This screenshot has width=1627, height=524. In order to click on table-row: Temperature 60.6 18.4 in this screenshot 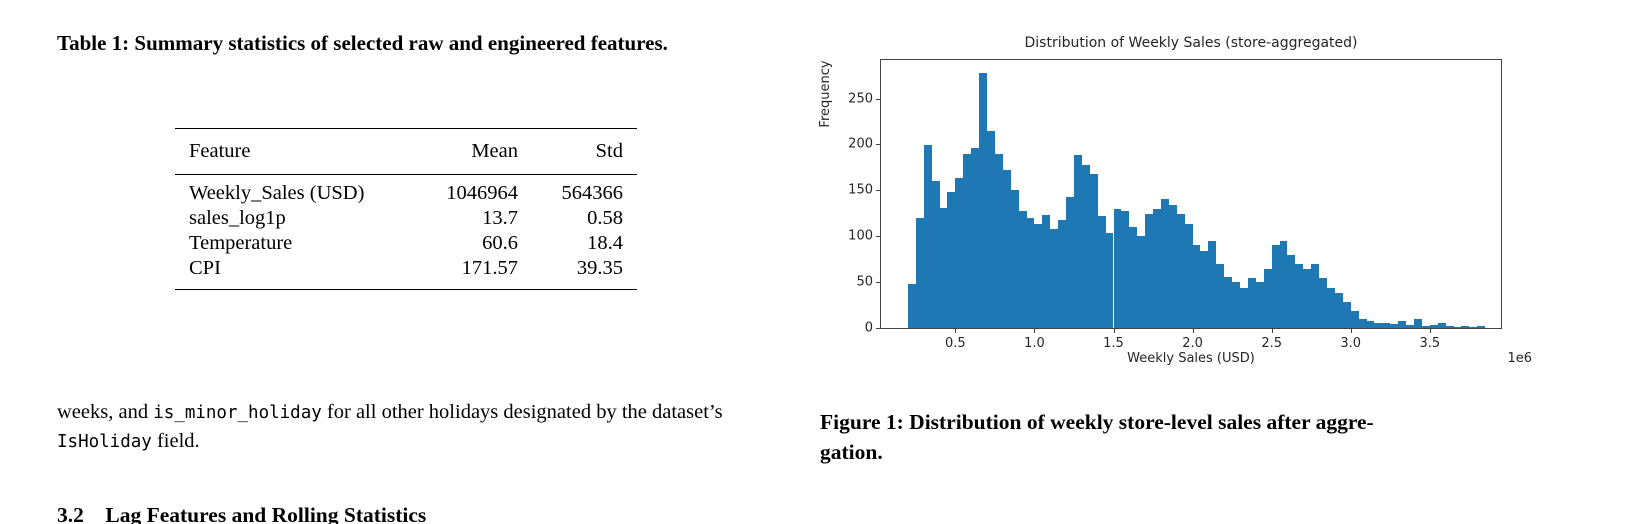, I will do `click(406, 243)`.